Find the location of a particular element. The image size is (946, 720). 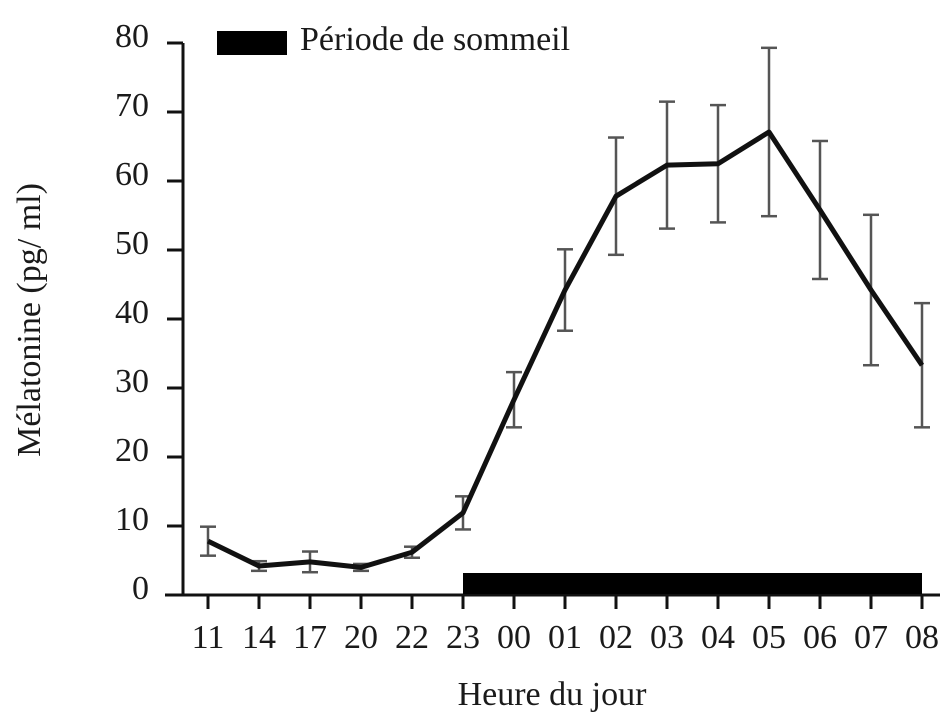

y-tick-label: 50 is located at coordinates (132, 243).